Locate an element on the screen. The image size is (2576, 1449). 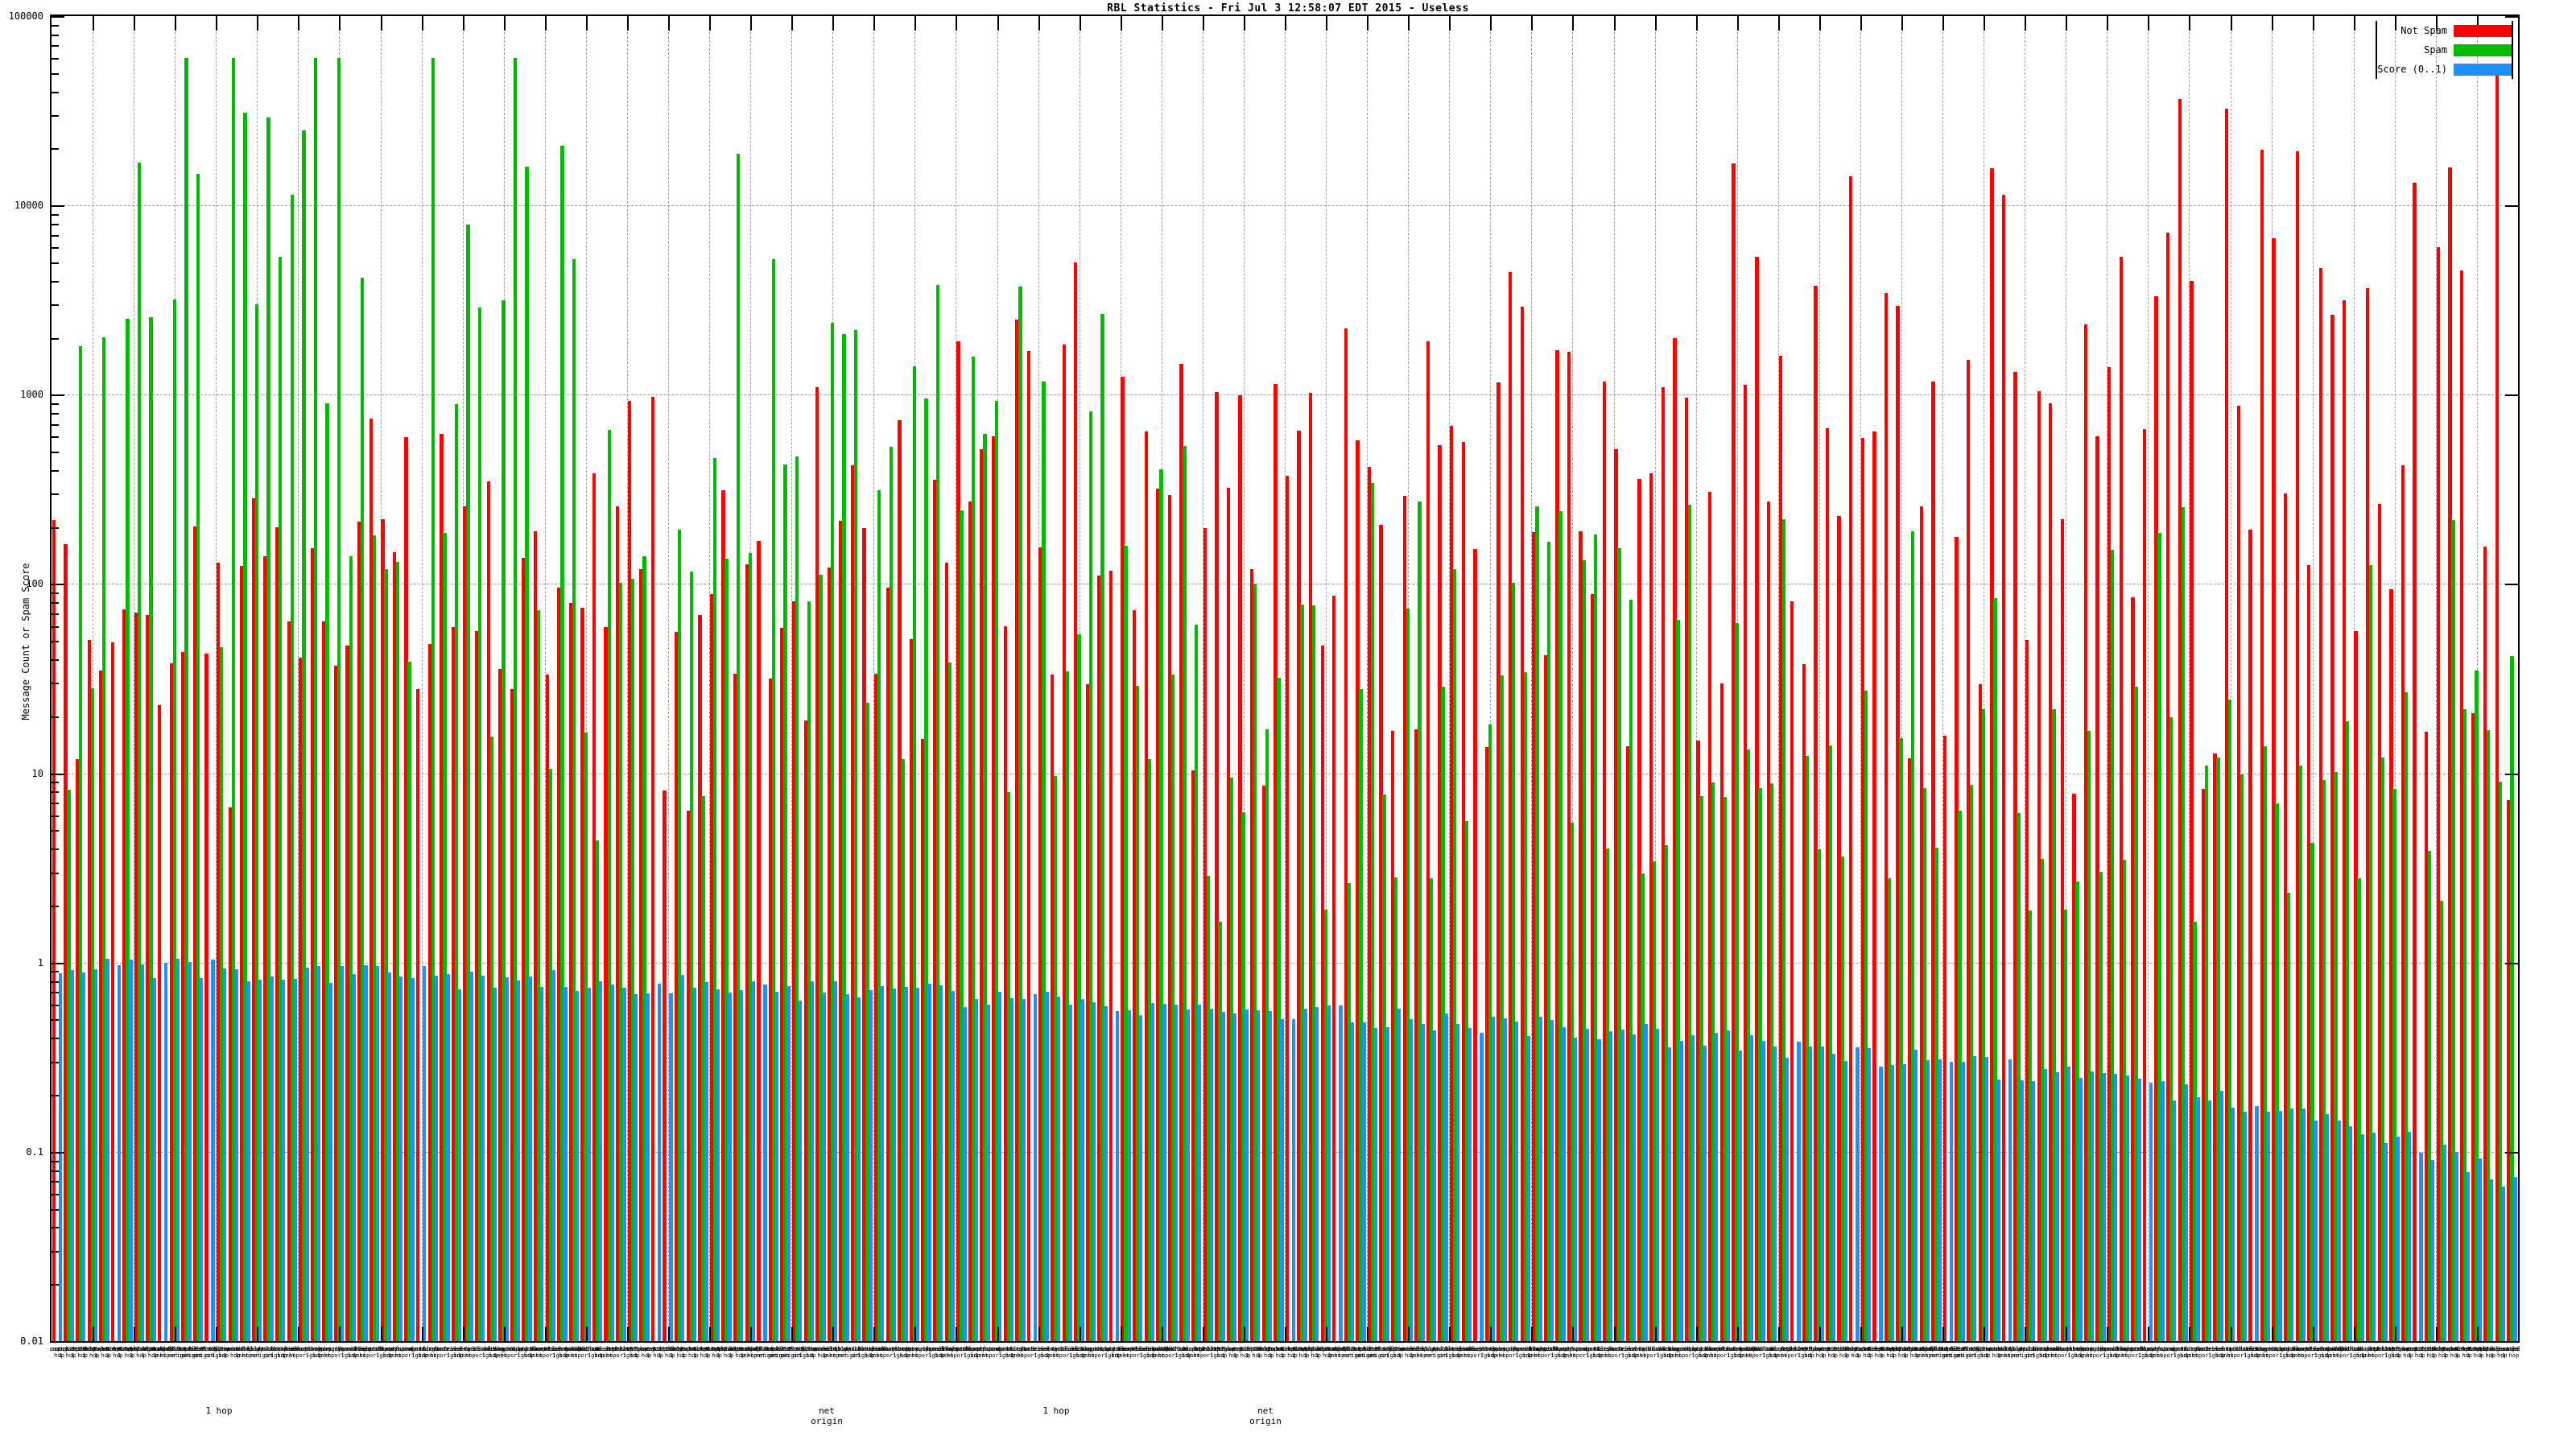
x-tick-label: 0.2.cbl.abuseat.org net origin is located at coordinates (184, 1353).